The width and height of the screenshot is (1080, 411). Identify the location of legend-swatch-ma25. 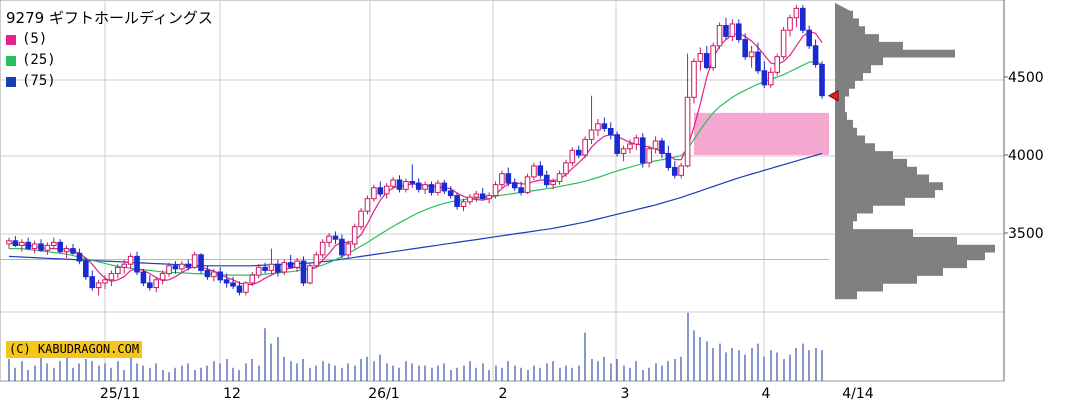
(11, 60).